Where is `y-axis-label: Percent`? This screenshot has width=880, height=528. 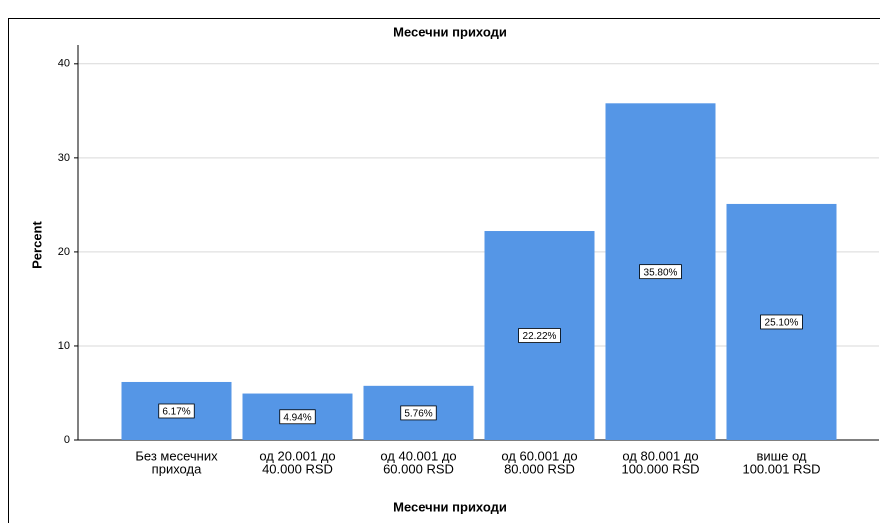
y-axis-label: Percent is located at coordinates (36, 244).